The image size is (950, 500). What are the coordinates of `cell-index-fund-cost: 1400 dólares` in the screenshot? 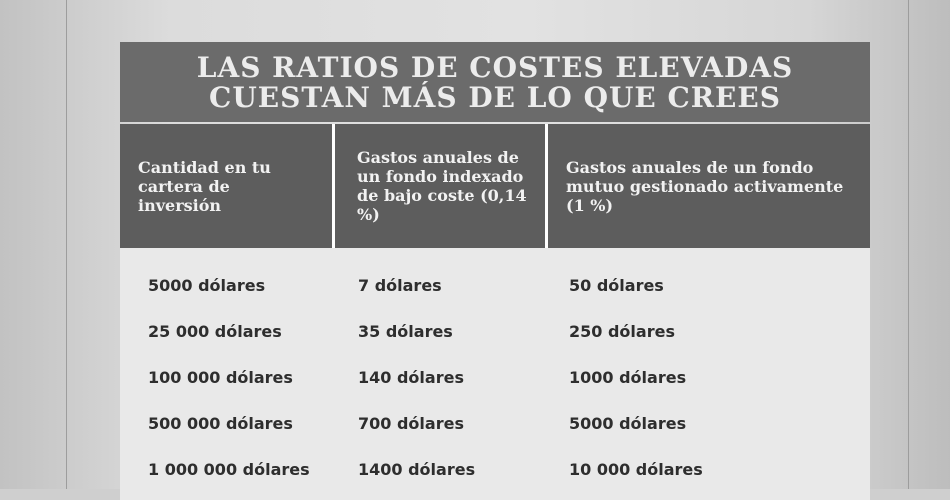 It's located at (417, 469).